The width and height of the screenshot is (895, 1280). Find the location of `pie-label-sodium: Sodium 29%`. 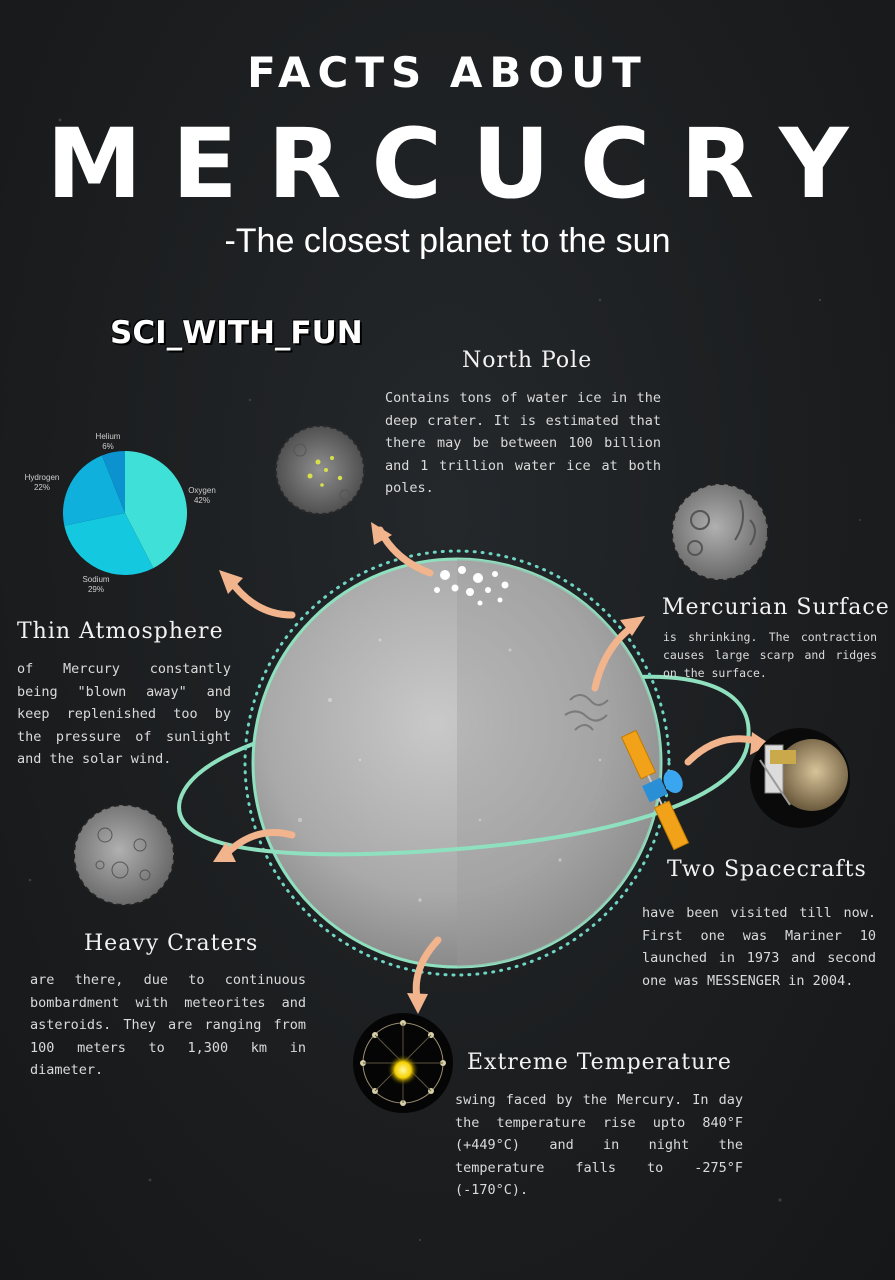

pie-label-sodium: Sodium 29% is located at coordinates (96, 585).